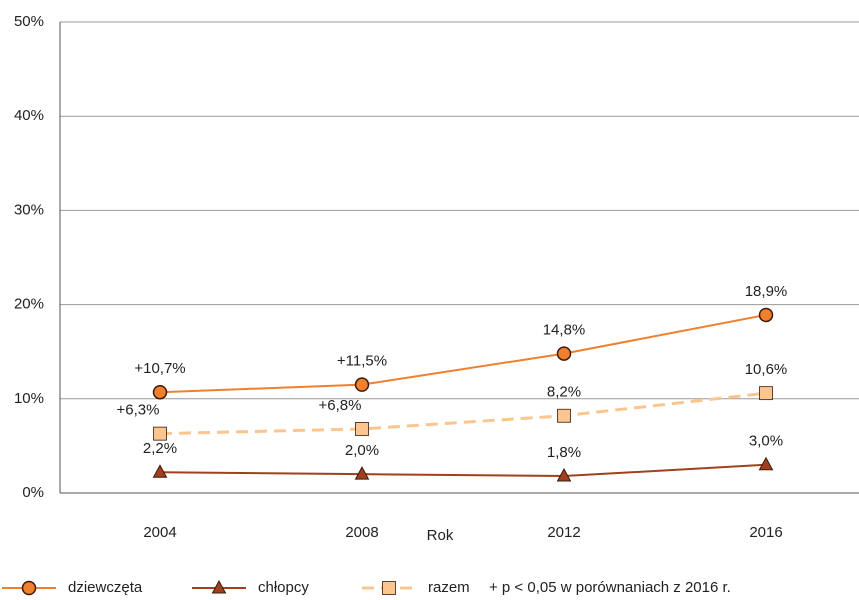  I want to click on legend-label: razem, so click(449, 587).